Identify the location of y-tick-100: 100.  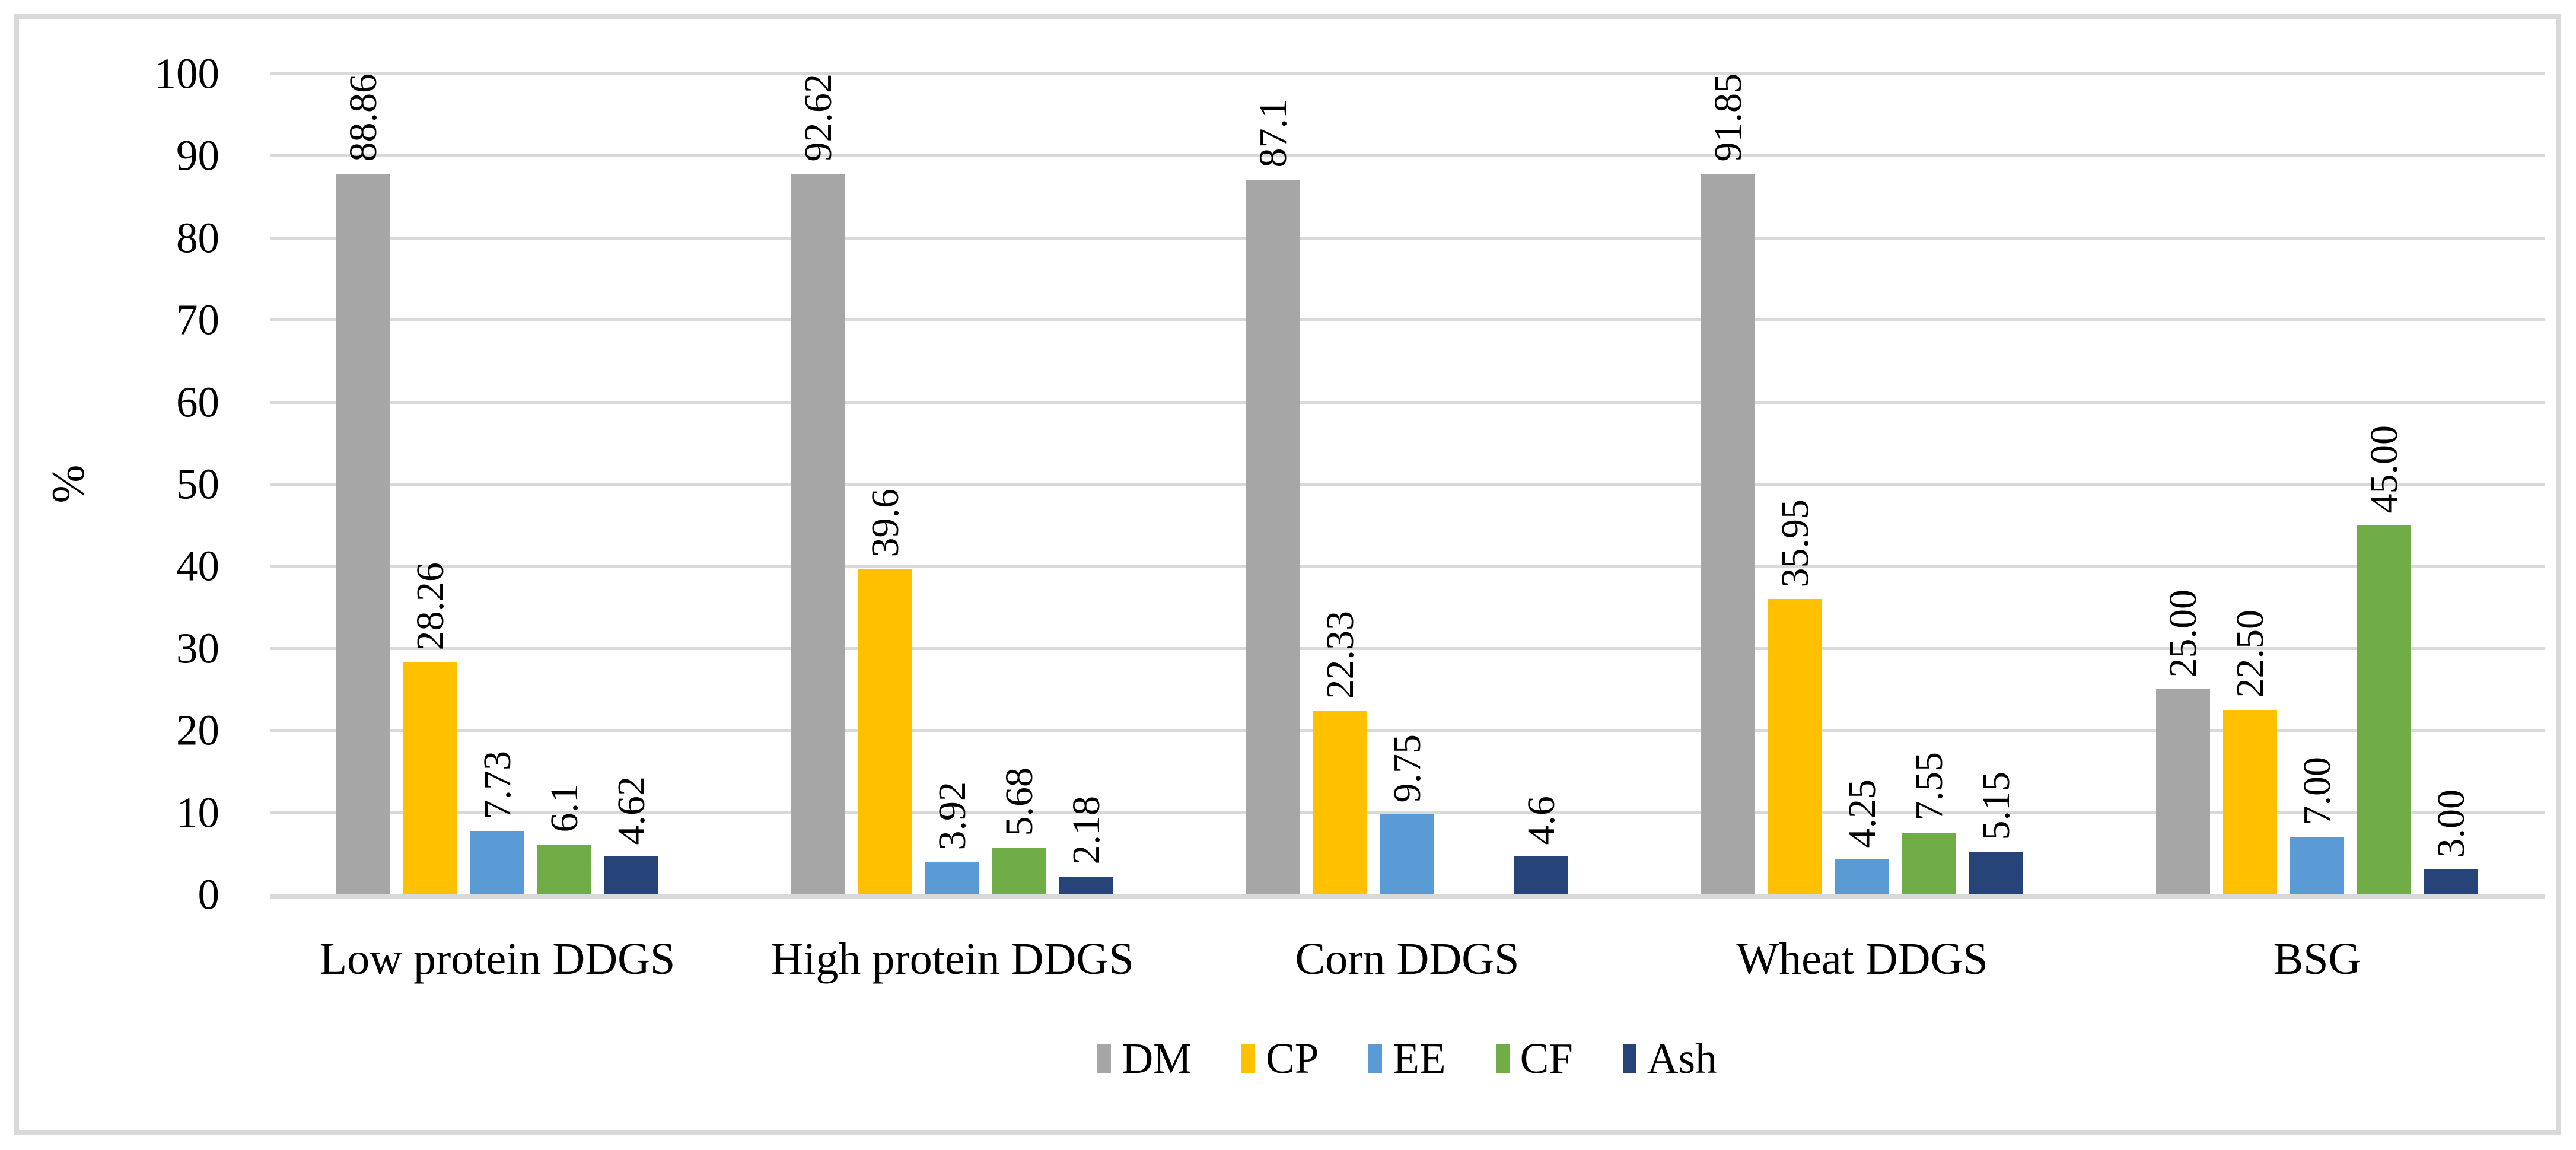
(187, 73).